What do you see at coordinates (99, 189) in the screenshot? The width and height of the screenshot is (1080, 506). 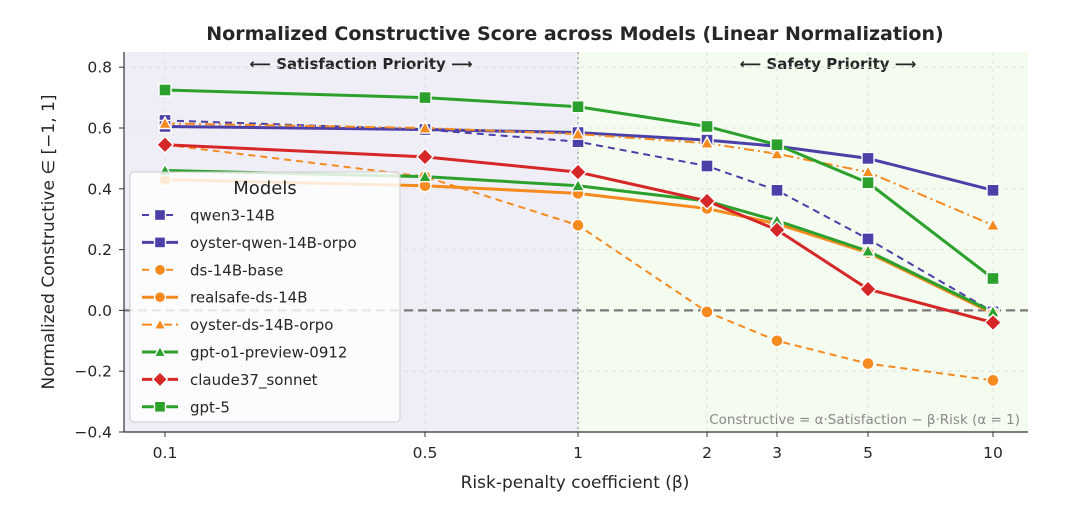 I see `y-tick-label: 0.4` at bounding box center [99, 189].